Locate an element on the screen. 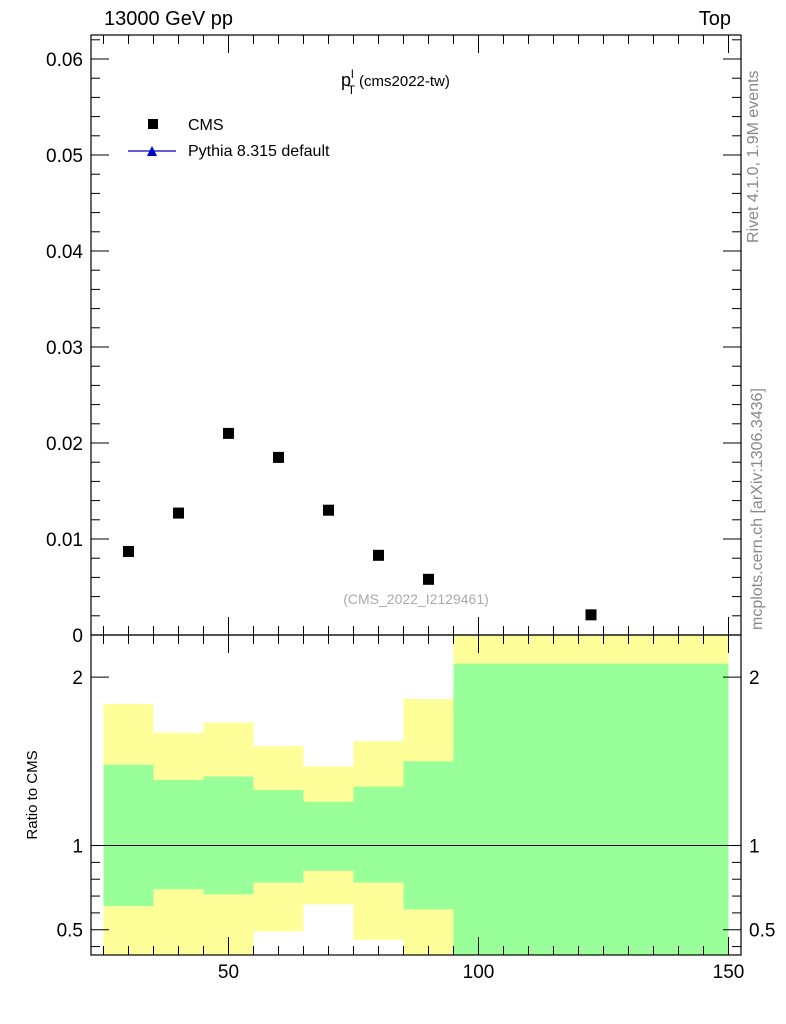 This screenshot has height=1024, width=786. ratio-y-tick-label-left: 1 is located at coordinates (77, 847).